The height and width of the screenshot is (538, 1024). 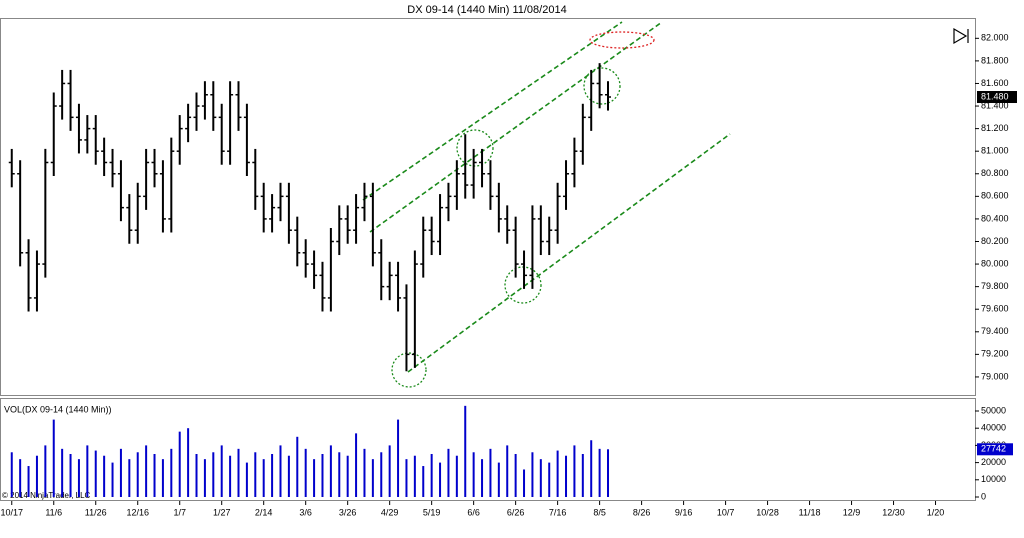 I want to click on x-tick-label: 3/6, so click(x=305, y=512).